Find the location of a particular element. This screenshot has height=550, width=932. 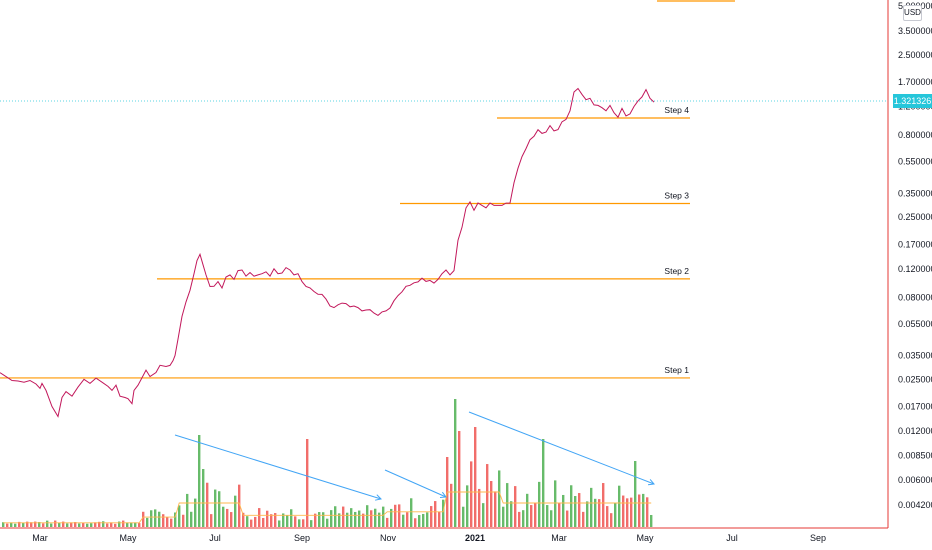

level-label-step-3: Step 3 is located at coordinates (676, 196).